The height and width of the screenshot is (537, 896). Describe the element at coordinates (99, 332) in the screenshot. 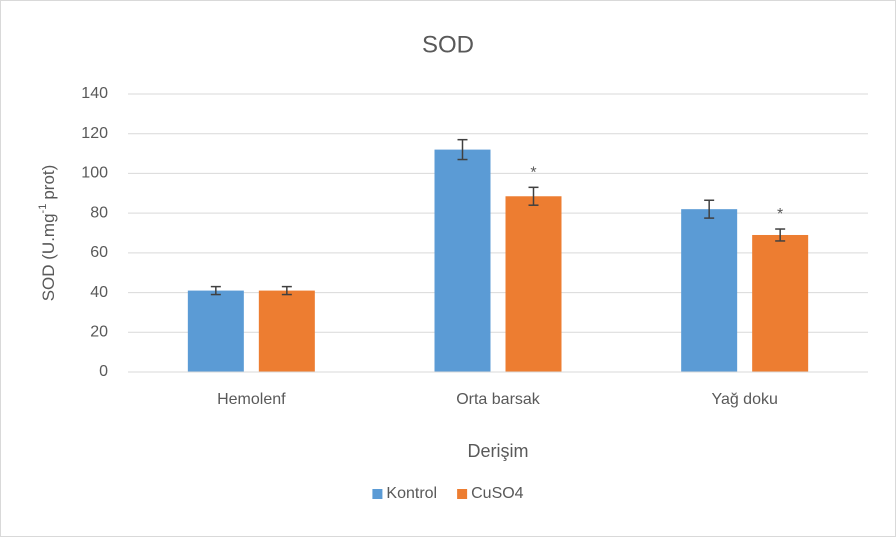

I see `y-tick-label: 20` at that location.